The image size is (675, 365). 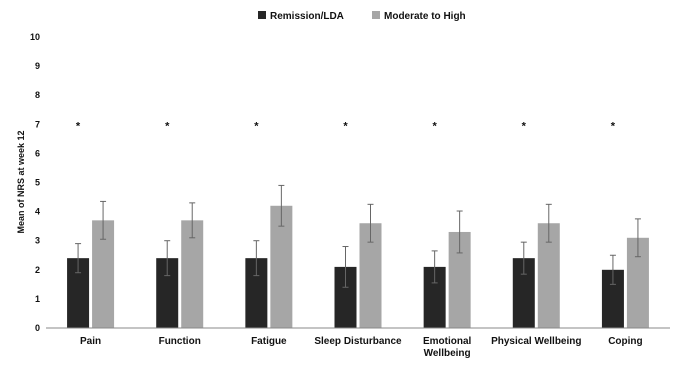 I want to click on y-axis-label: Mean of NRS at week 12, so click(x=21, y=181).